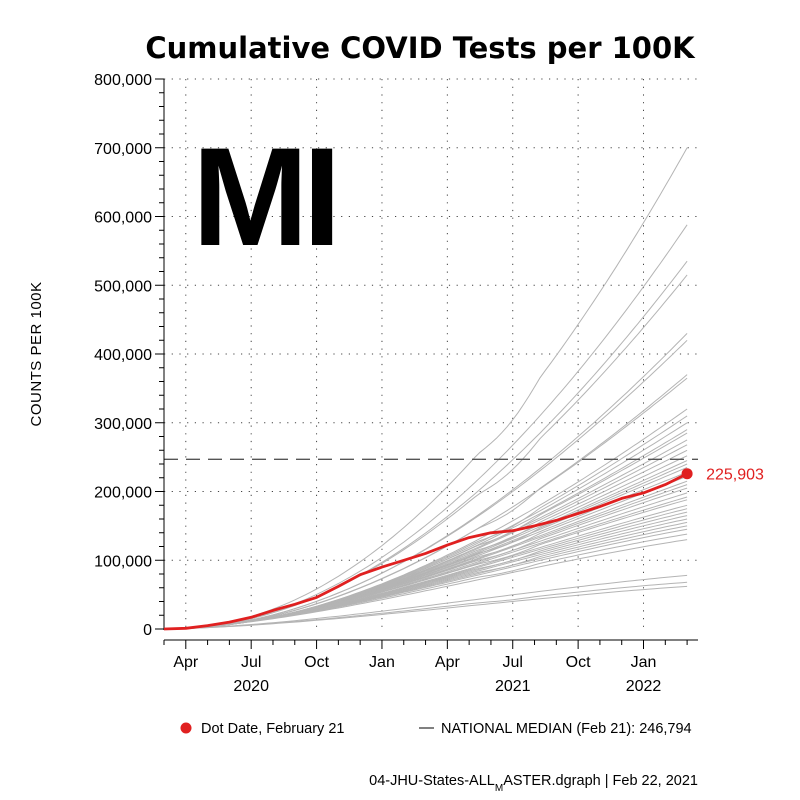 Image resolution: width=800 pixels, height=800 pixels. I want to click on y-tick-label: 600,000, so click(123, 218).